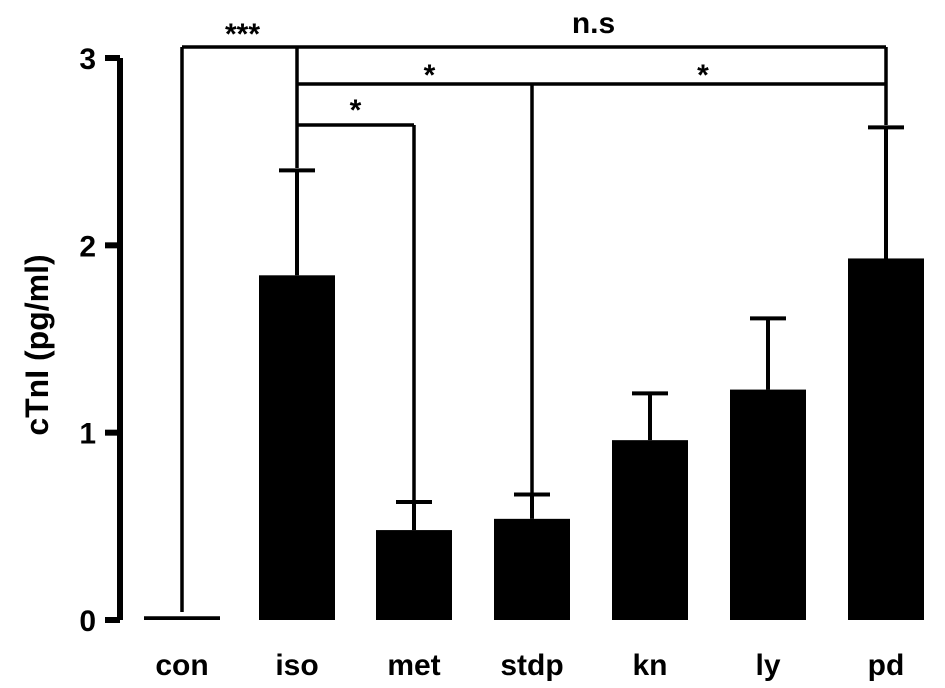  Describe the element at coordinates (886, 439) in the screenshot. I see `bar-pd` at that location.